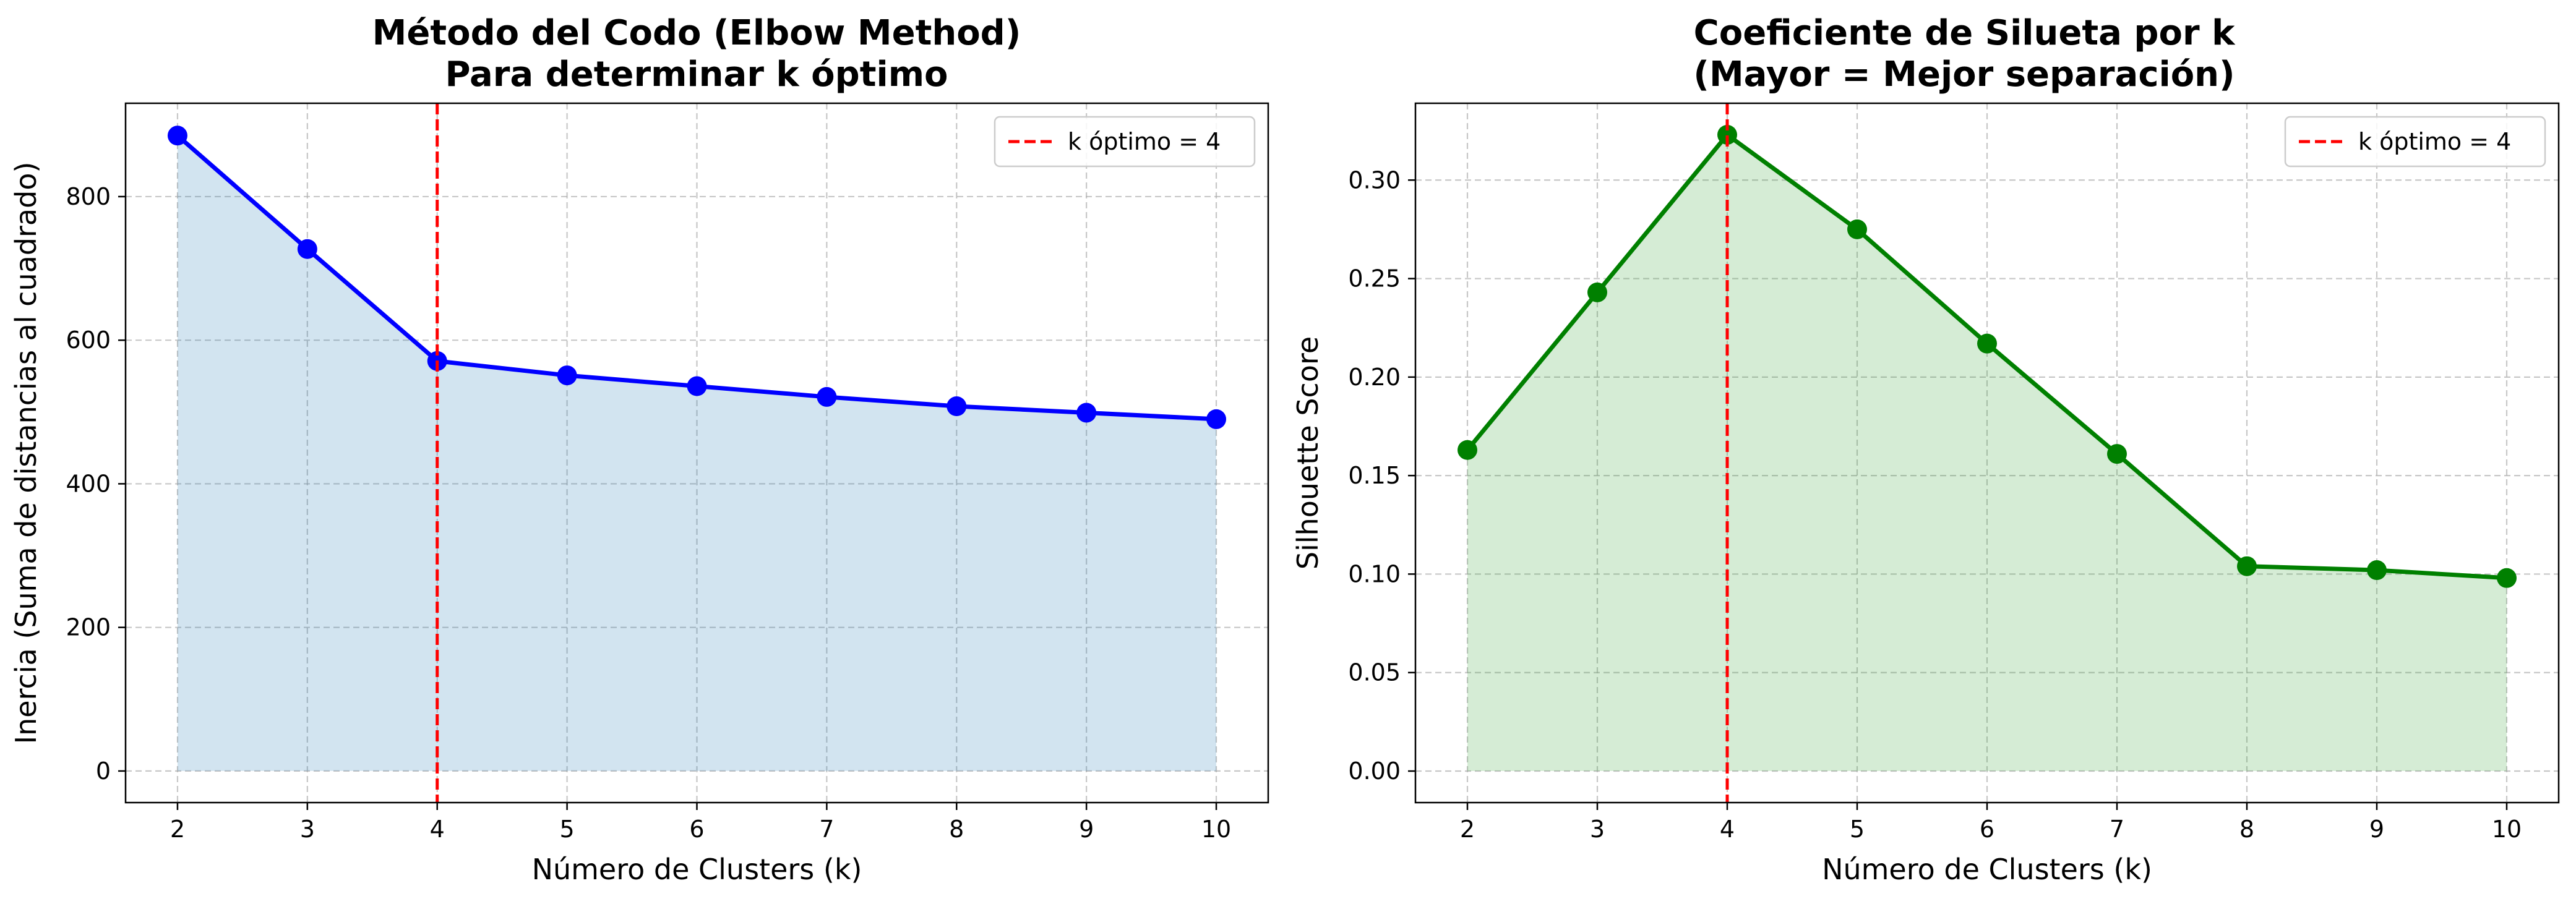 Image resolution: width=2576 pixels, height=904 pixels. I want to click on y-tick-label: 800, so click(88, 196).